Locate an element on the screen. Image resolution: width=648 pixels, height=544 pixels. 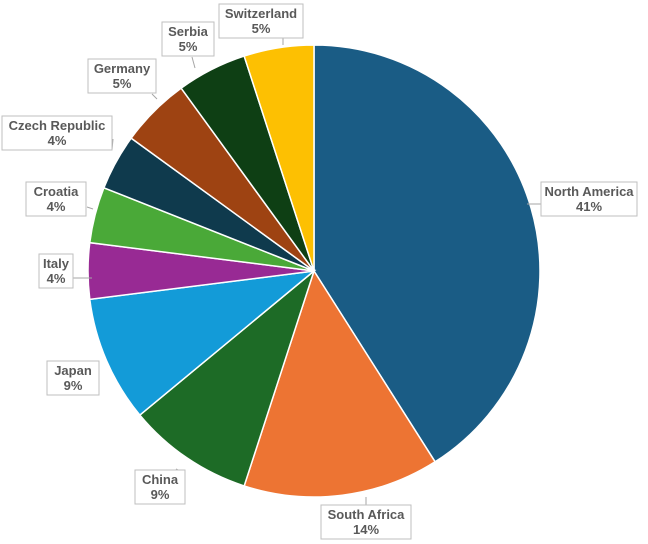
data-label-value: 41% is located at coordinates (589, 206).